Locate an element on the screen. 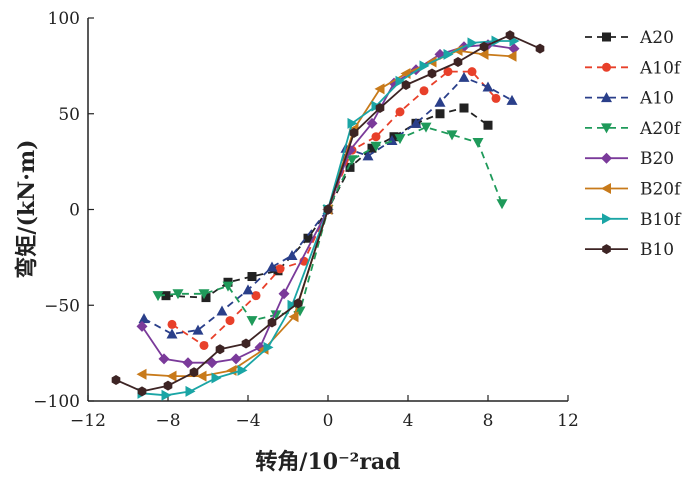 The image size is (700, 477). x-tick-label: 8 is located at coordinates (488, 421).